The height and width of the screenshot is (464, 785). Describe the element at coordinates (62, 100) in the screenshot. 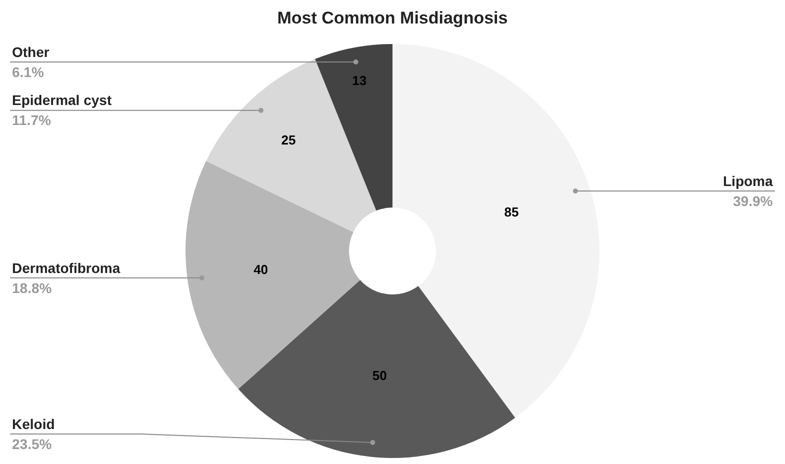

I see `slice-label: Epidermal cyst` at that location.